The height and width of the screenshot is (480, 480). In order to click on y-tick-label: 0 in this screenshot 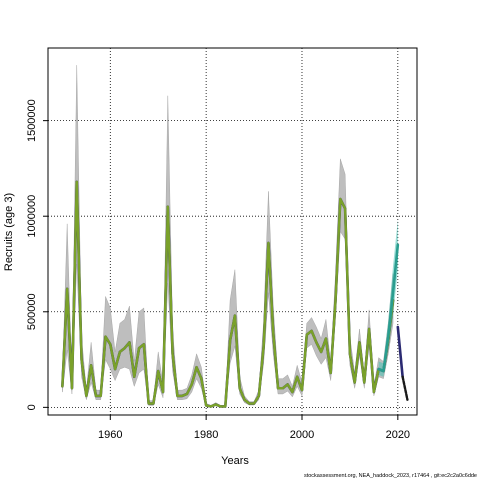, I will do `click(32, 407)`.